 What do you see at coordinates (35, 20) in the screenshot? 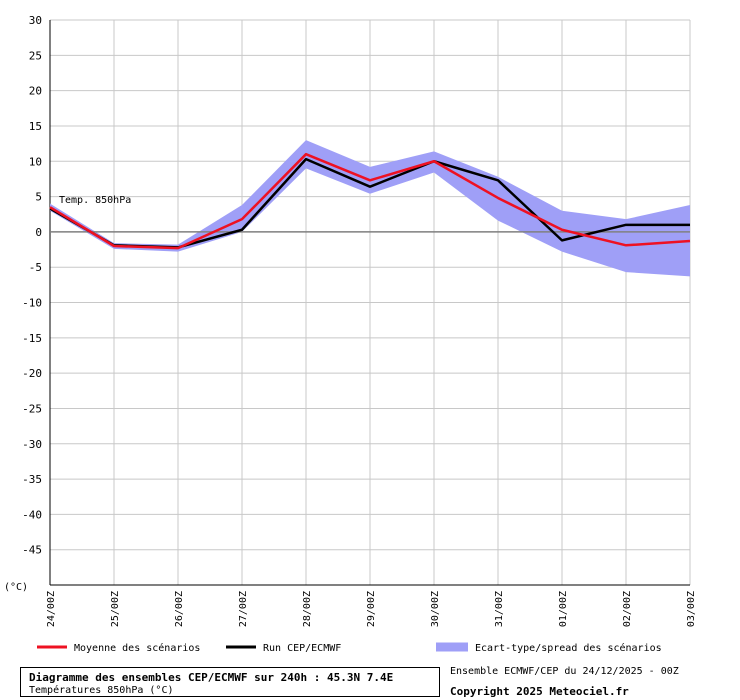
I see `y-tick-label: 30` at bounding box center [35, 20].